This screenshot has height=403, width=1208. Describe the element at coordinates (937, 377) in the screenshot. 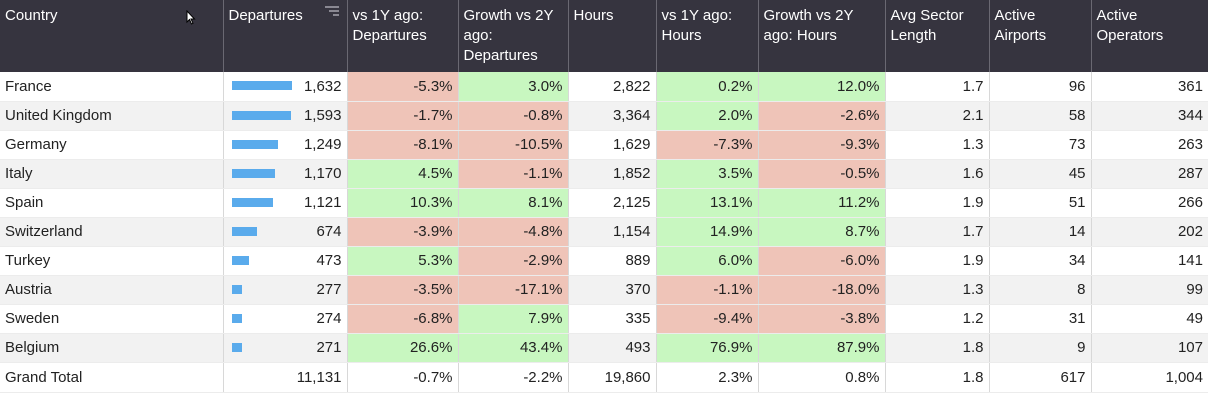

I see `total-avg-sector: 1.8` at that location.